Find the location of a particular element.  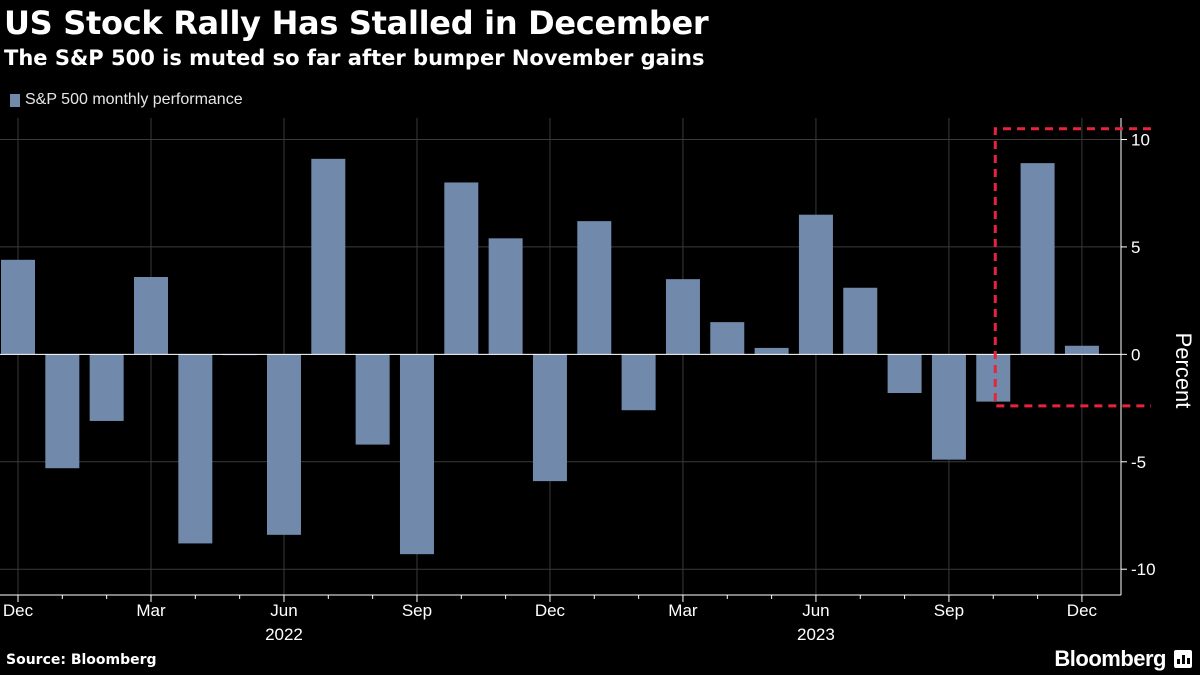

bar-sep-2023 is located at coordinates (948, 407).